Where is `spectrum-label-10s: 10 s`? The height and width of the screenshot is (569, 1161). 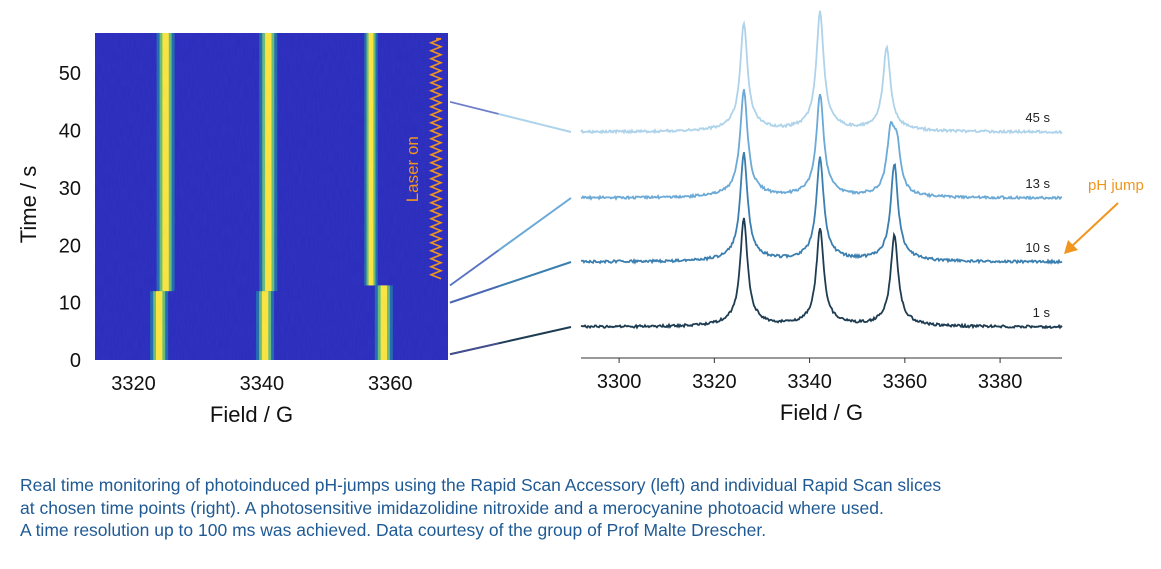 spectrum-label-10s: 10 s is located at coordinates (1037, 247).